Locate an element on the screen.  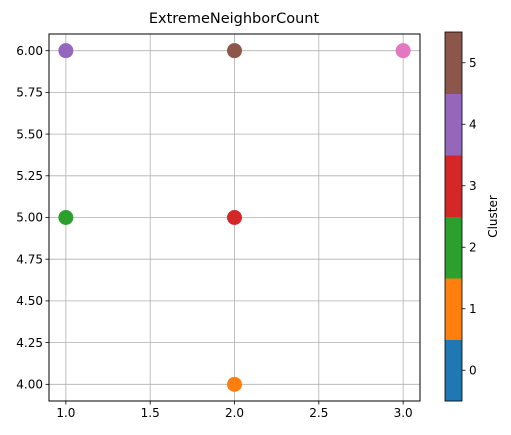
y-tick-label: 5.75 is located at coordinates (29, 93).